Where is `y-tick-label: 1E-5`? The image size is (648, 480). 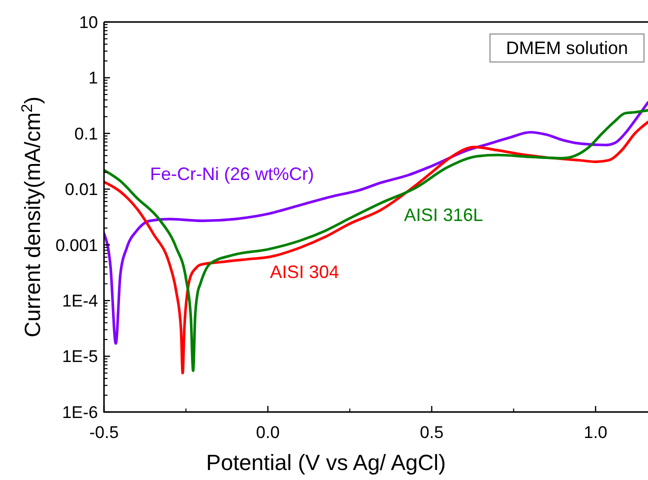
y-tick-label: 1E-5 is located at coordinates (80, 356).